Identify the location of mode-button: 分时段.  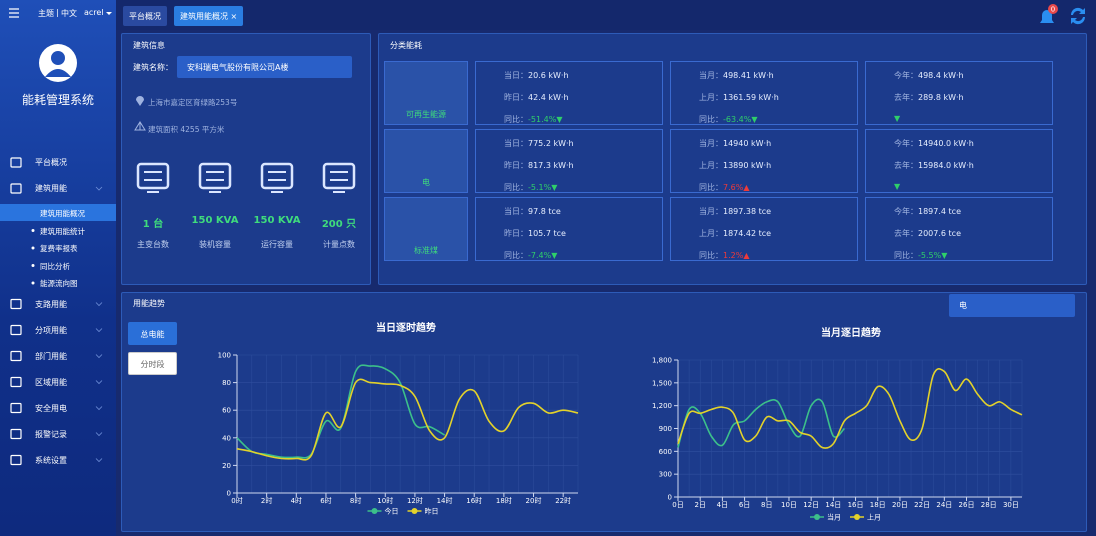
(152, 363).